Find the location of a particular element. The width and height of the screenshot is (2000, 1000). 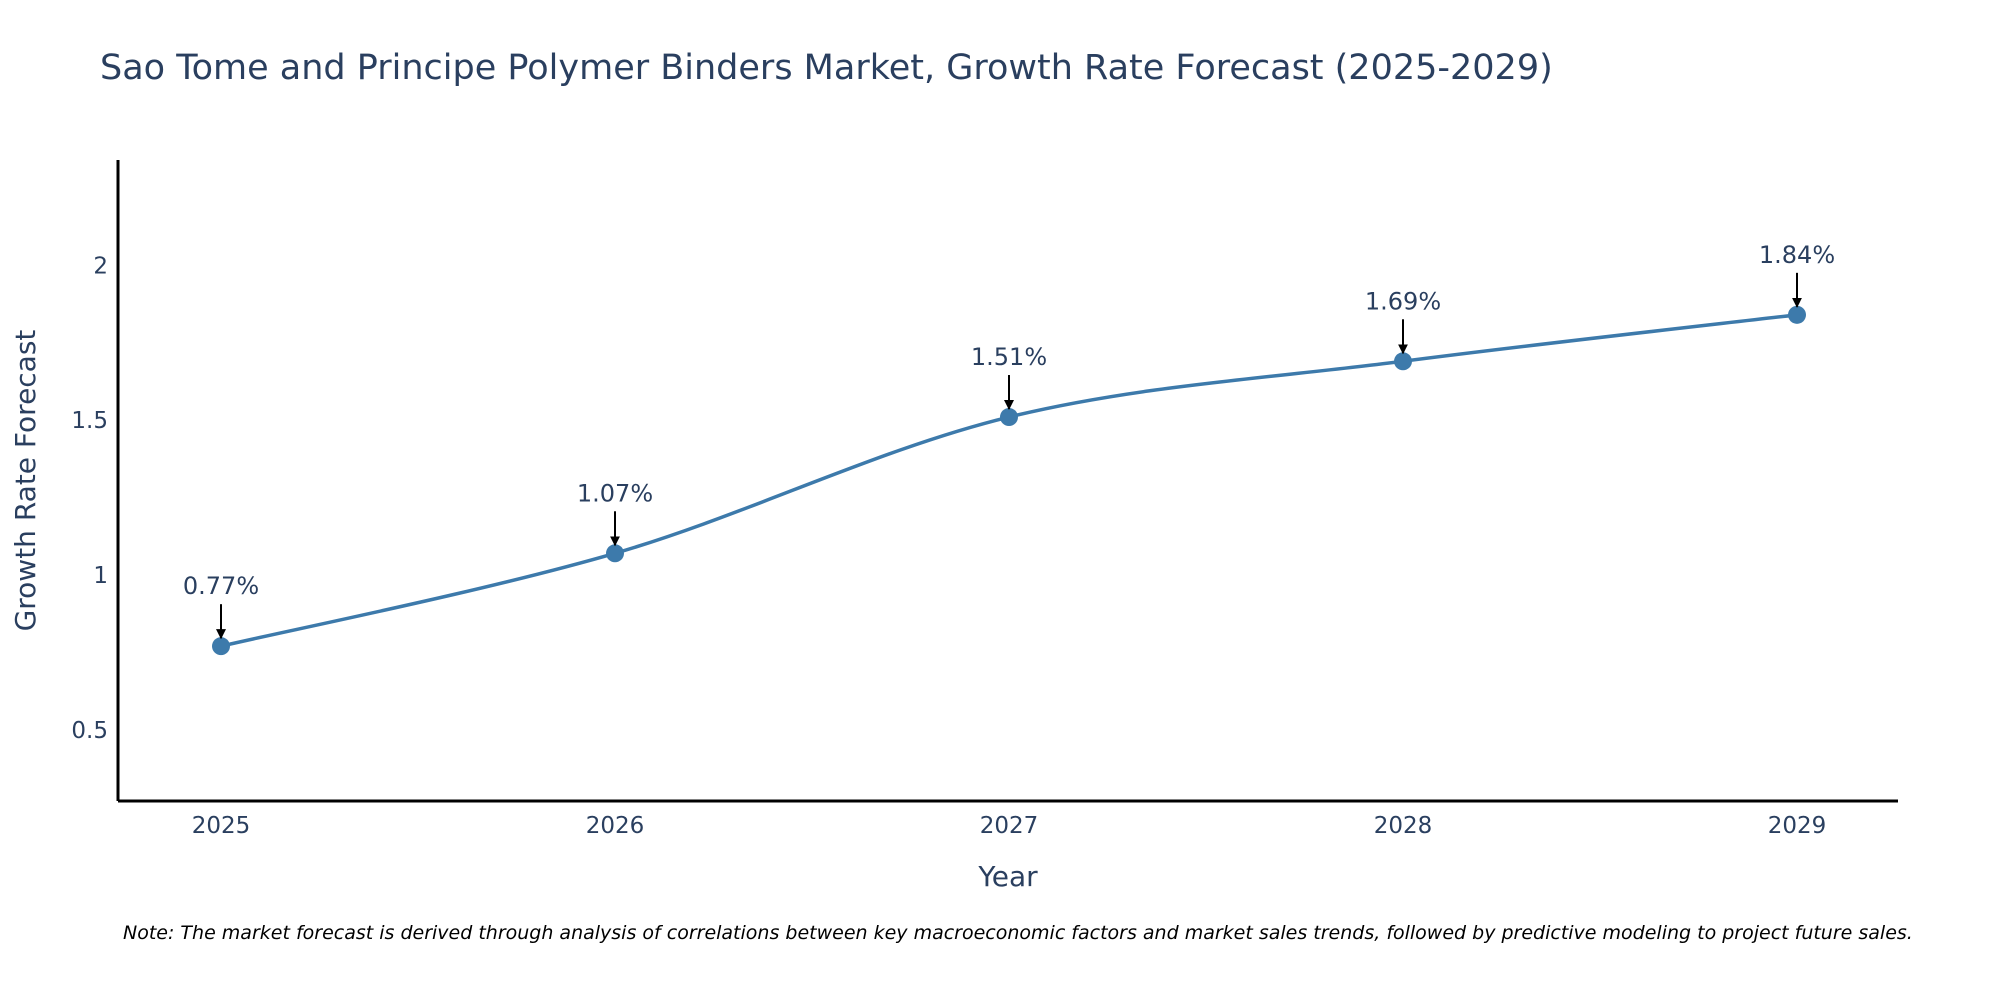

y-tick-label: 1.5 is located at coordinates (89, 421).